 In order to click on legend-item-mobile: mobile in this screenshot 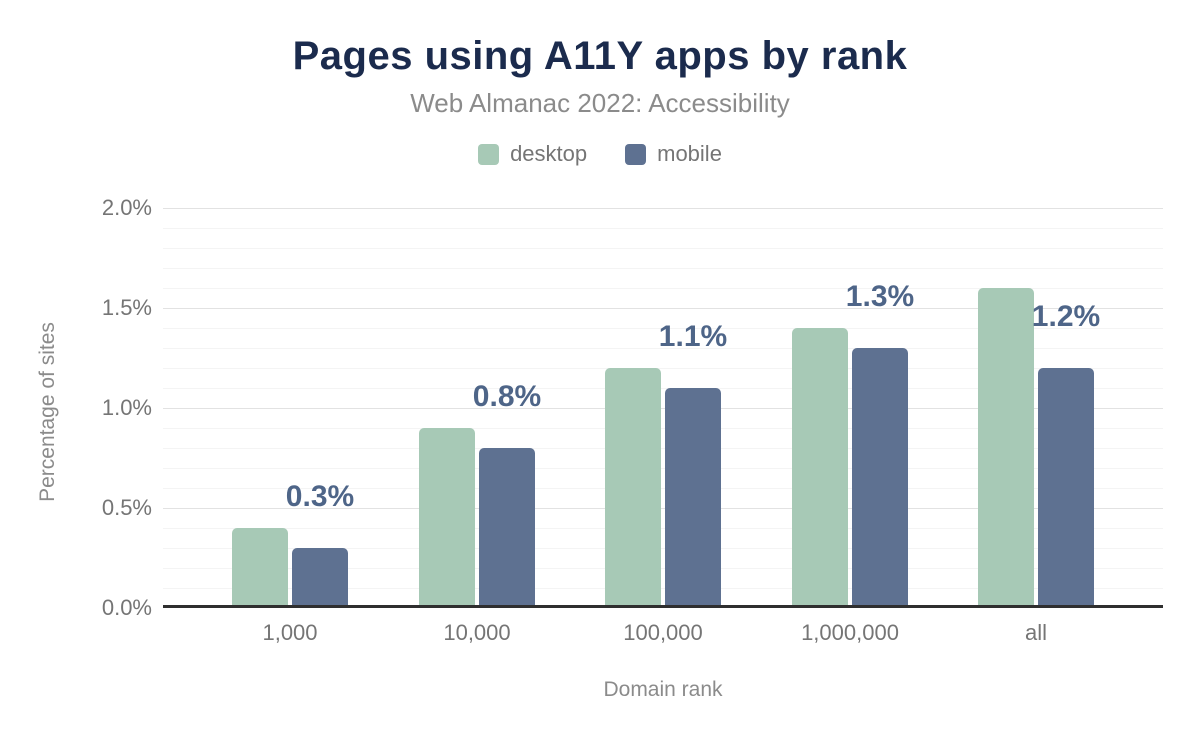, I will do `click(673, 154)`.